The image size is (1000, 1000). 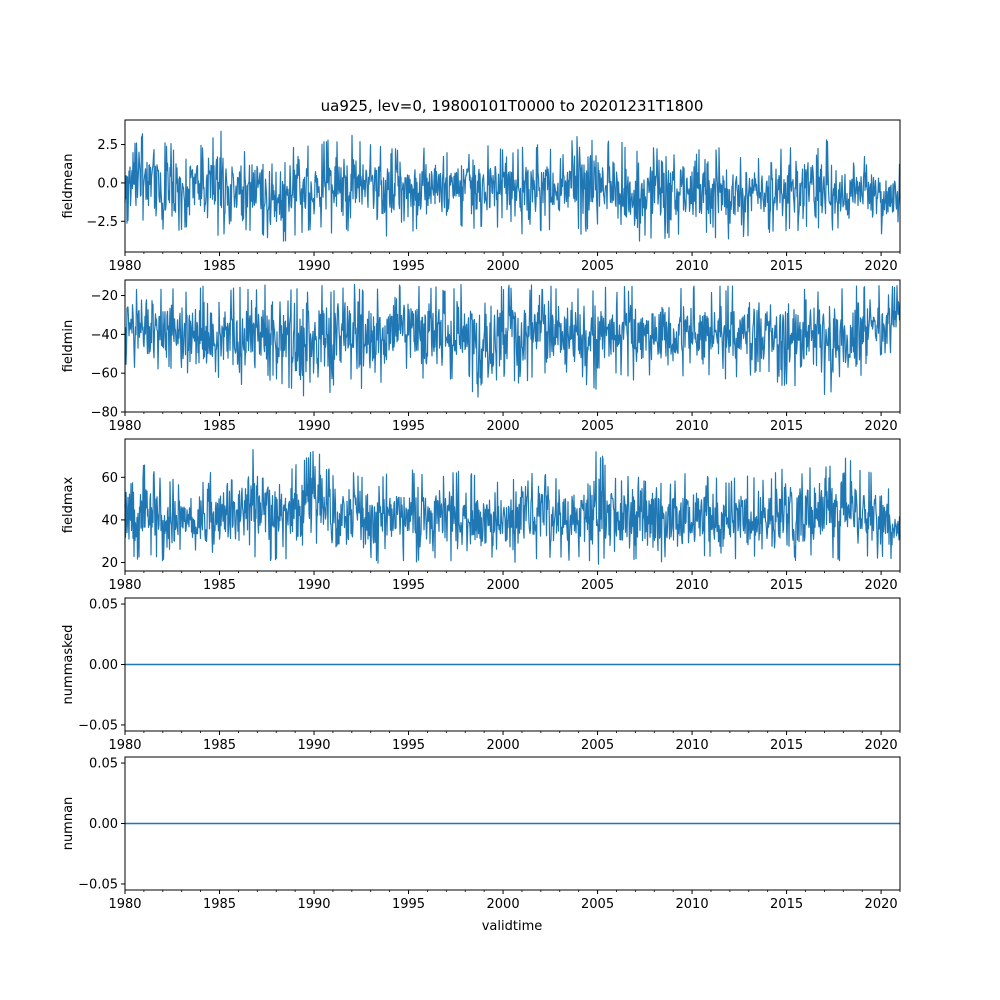 What do you see at coordinates (786, 266) in the screenshot?
I see `fieldmean-xtick-label: 2015` at bounding box center [786, 266].